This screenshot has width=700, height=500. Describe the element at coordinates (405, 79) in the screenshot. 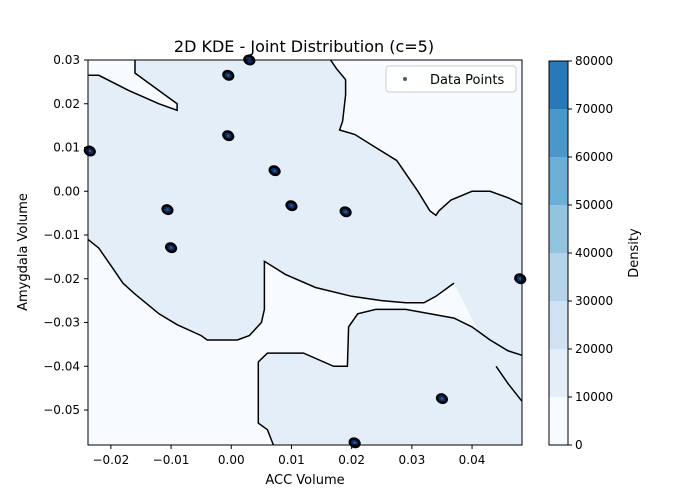

I see `legend-marker` at that location.